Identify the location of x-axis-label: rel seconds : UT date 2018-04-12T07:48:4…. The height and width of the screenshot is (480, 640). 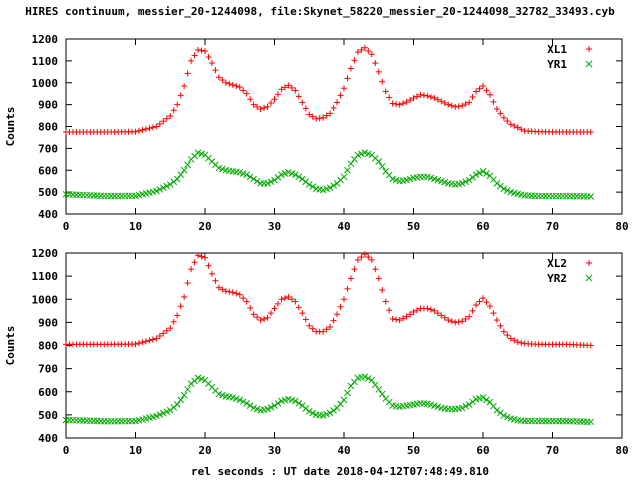
(340, 471).